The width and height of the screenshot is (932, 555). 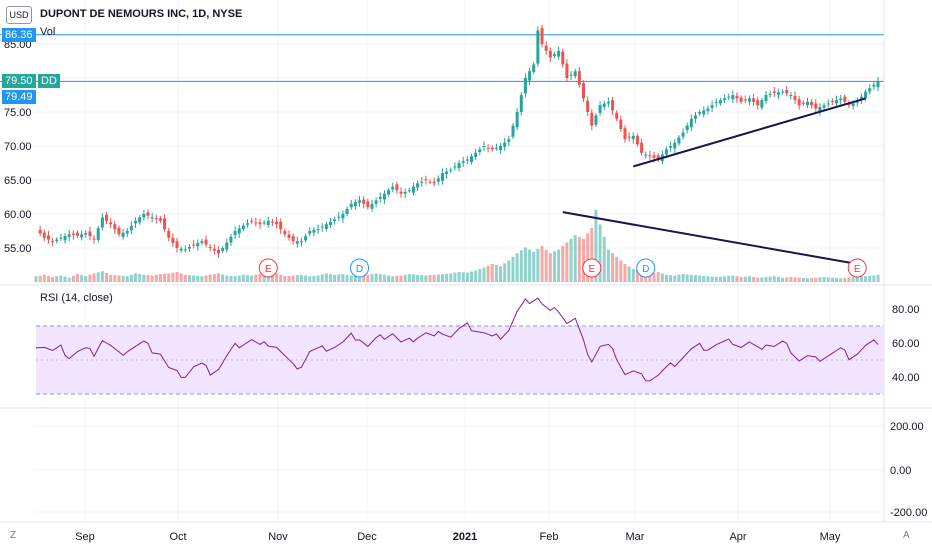 I want to click on currency-badge: USD, so click(x=19, y=15).